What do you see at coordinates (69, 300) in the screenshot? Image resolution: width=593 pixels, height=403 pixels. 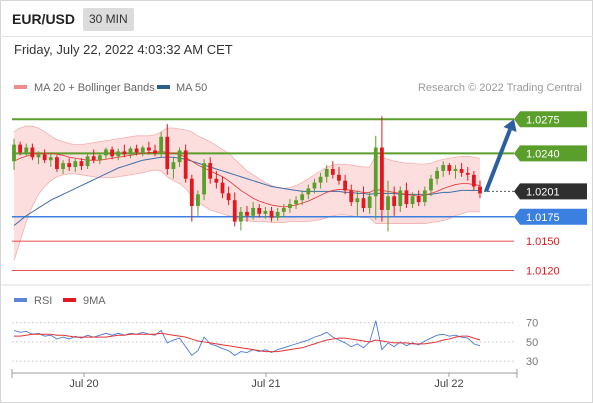 I see `ma9-legend-swatch` at bounding box center [69, 300].